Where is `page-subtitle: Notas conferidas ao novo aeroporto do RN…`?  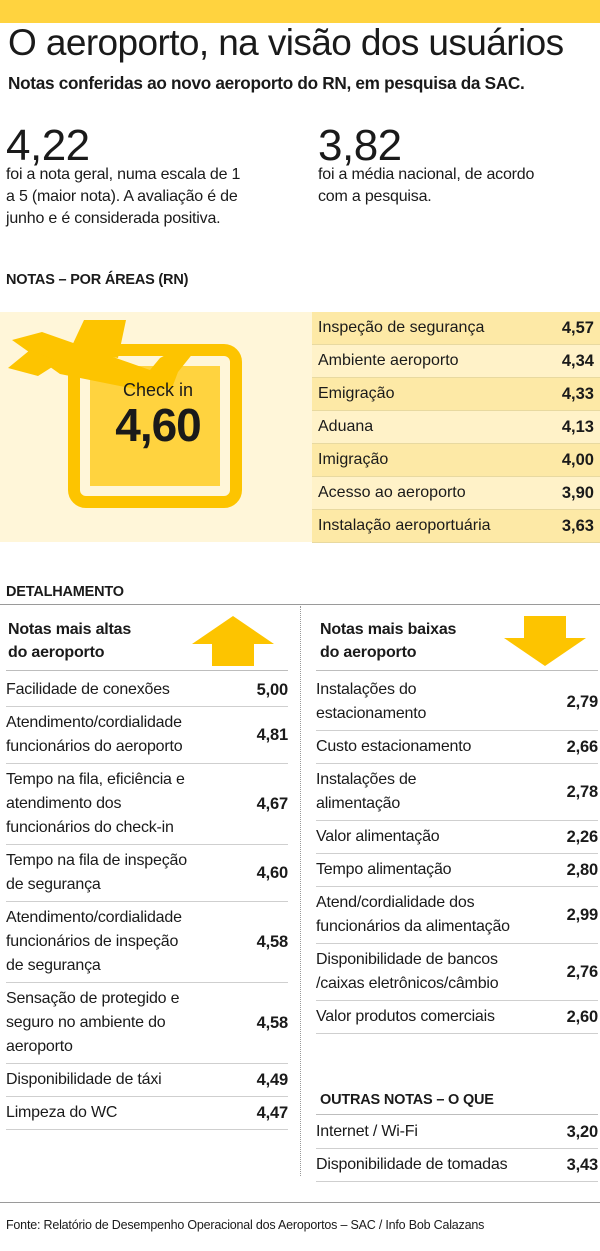 page-subtitle: Notas conferidas ao novo aeroporto do RN… is located at coordinates (266, 83).